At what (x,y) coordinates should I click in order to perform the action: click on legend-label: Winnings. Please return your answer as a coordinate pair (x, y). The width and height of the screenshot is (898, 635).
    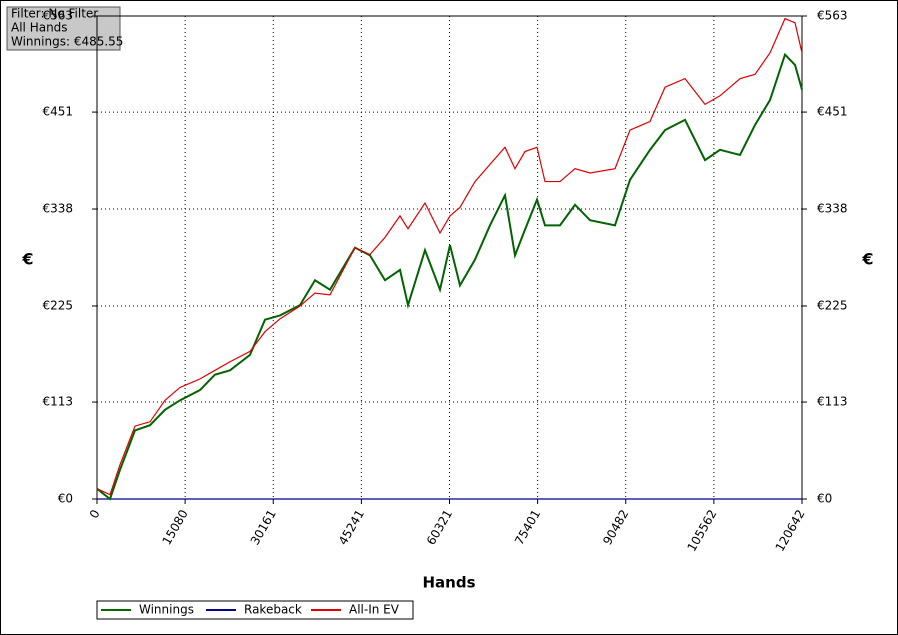
    Looking at the image, I should click on (166, 610).